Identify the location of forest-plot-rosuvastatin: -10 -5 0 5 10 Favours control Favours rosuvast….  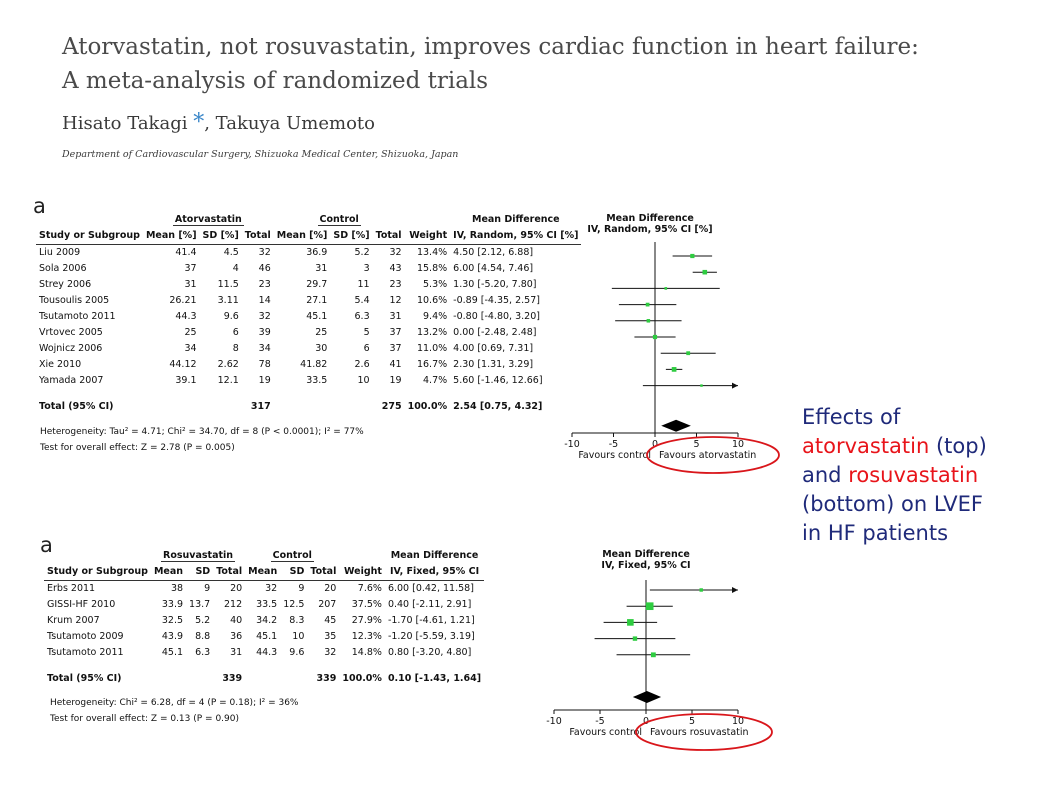
(659, 665).